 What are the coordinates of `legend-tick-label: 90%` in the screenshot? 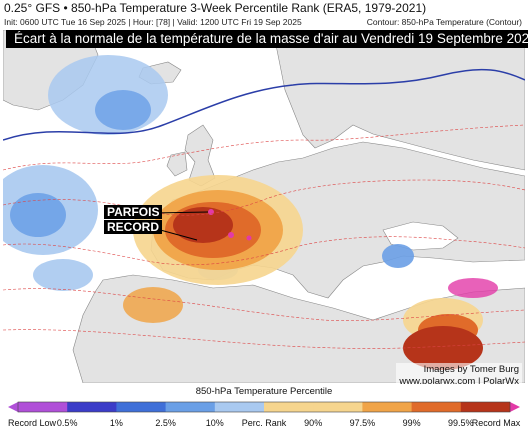 It's located at (313, 423).